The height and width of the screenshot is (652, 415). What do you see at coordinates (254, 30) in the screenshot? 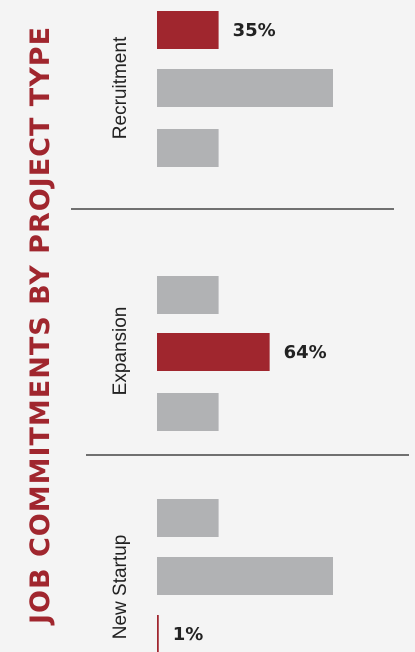
I see `value-label-recruitment: 35%` at bounding box center [254, 30].